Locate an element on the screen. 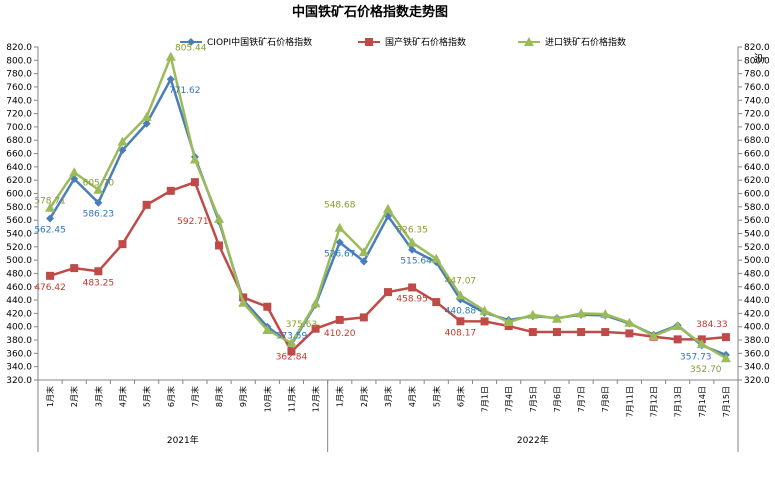 The height and width of the screenshot is (482, 775). y-tick-label: 400.0 is located at coordinates (19, 328).